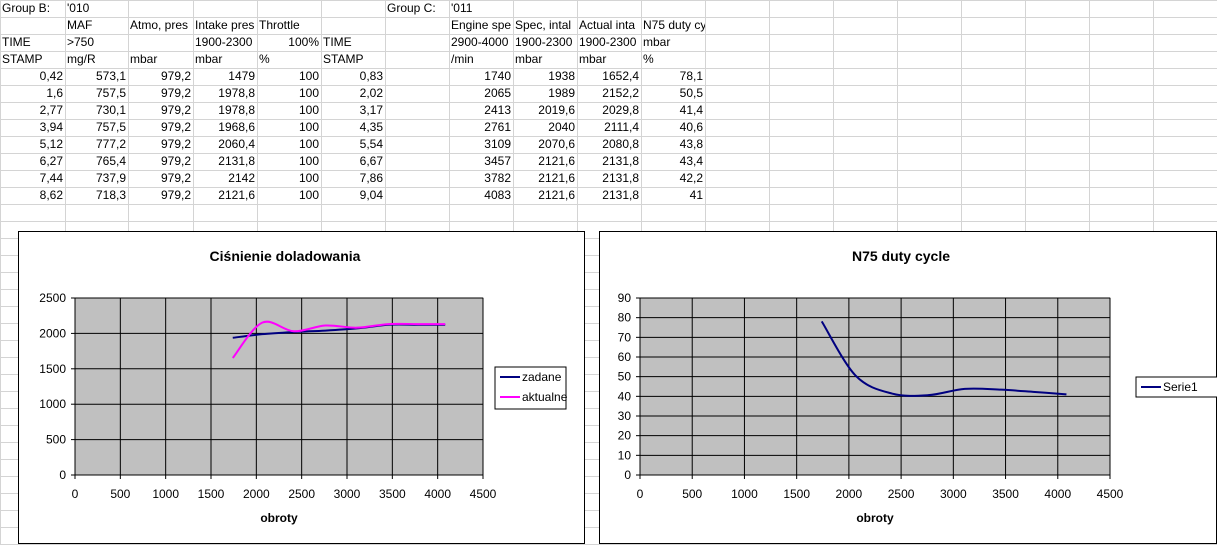  Describe the element at coordinates (497, 110) in the screenshot. I see `cell-r7-c8: 2413` at that location.